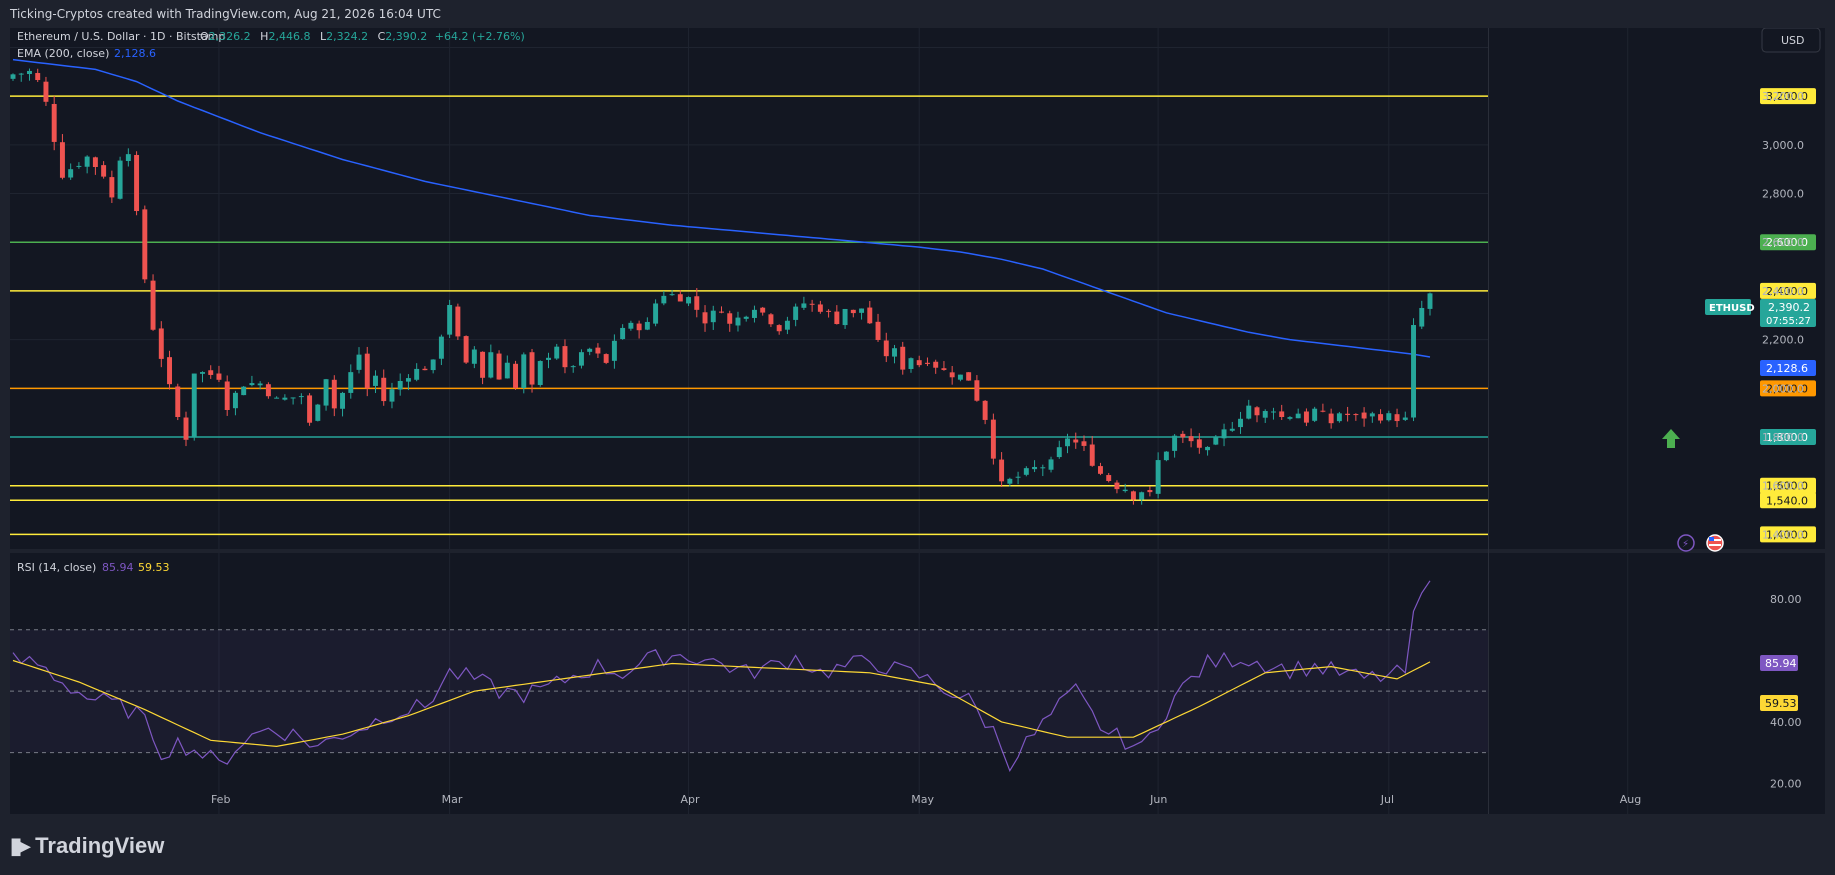  I want to click on lightning-event-icon: ⚡, so click(1686, 543).